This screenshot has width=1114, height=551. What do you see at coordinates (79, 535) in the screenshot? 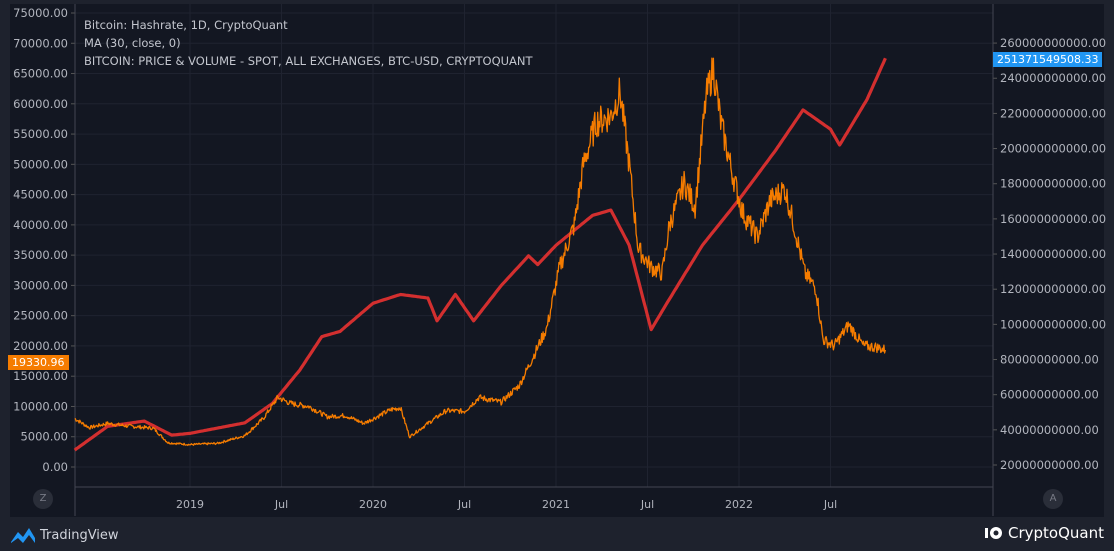
I see `tradingview-label: TradingView` at bounding box center [79, 535].